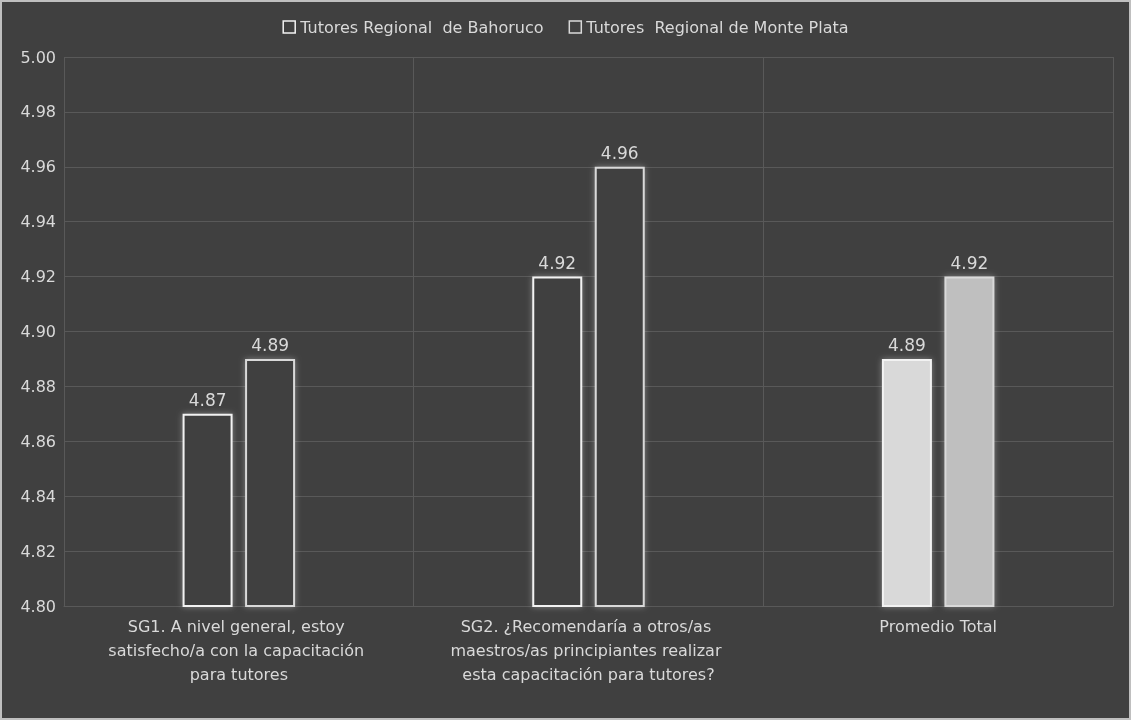 This screenshot has width=1131, height=720. Describe the element at coordinates (207, 400) in the screenshot. I see `data-label: 4.87` at that location.